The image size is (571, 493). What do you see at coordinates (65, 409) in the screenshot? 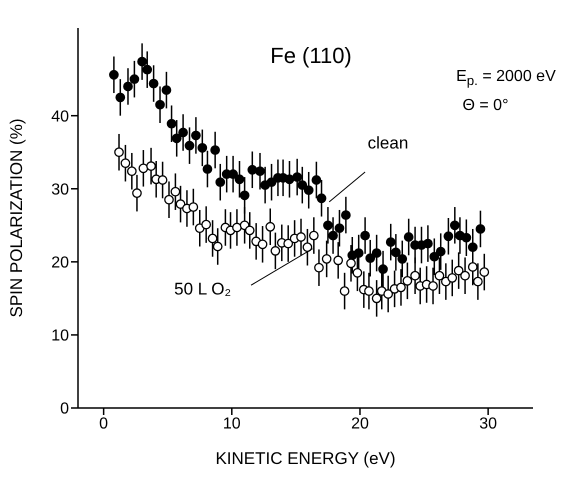
I see `y-tick-label: 0` at bounding box center [65, 409].